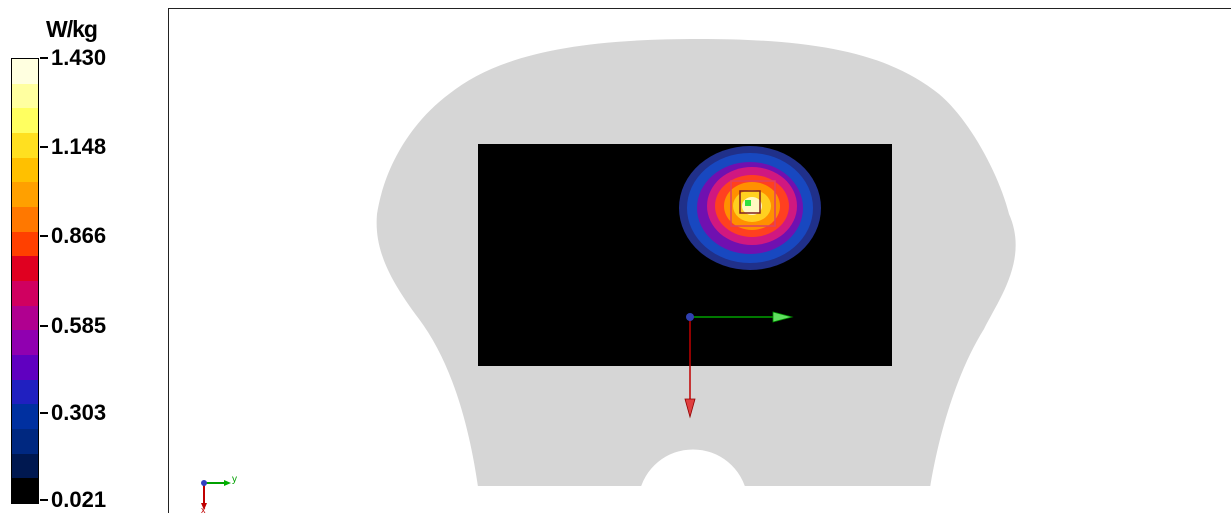 Image resolution: width=1231 pixels, height=514 pixels. Describe the element at coordinates (204, 483) in the screenshot. I see `triad-origin` at that location.